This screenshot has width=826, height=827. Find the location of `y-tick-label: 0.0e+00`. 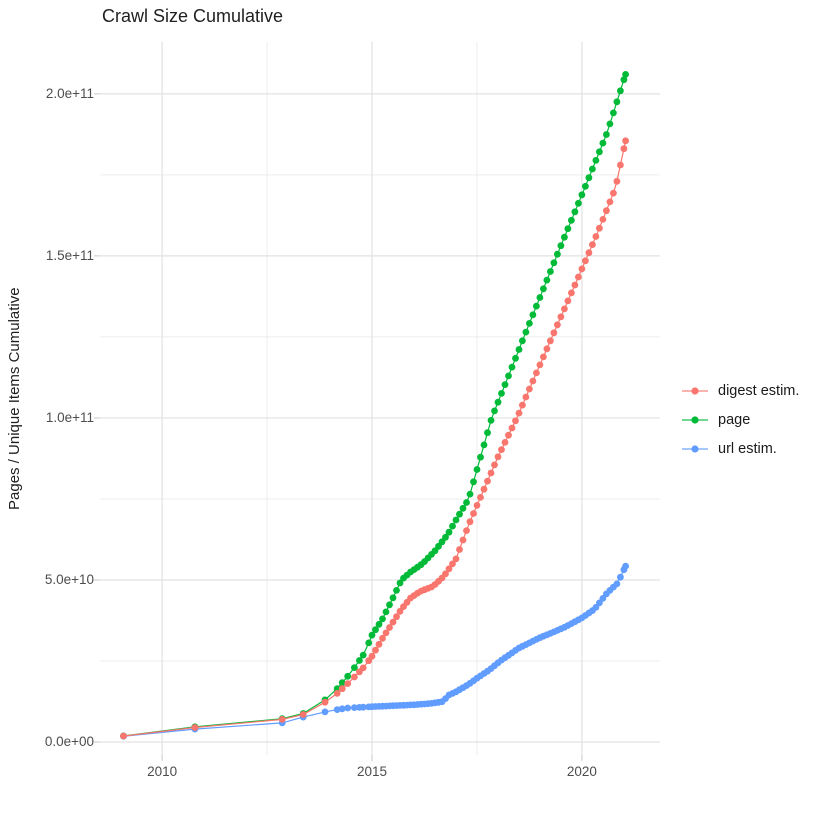

y-tick-label: 0.0e+00 is located at coordinates (69, 742).